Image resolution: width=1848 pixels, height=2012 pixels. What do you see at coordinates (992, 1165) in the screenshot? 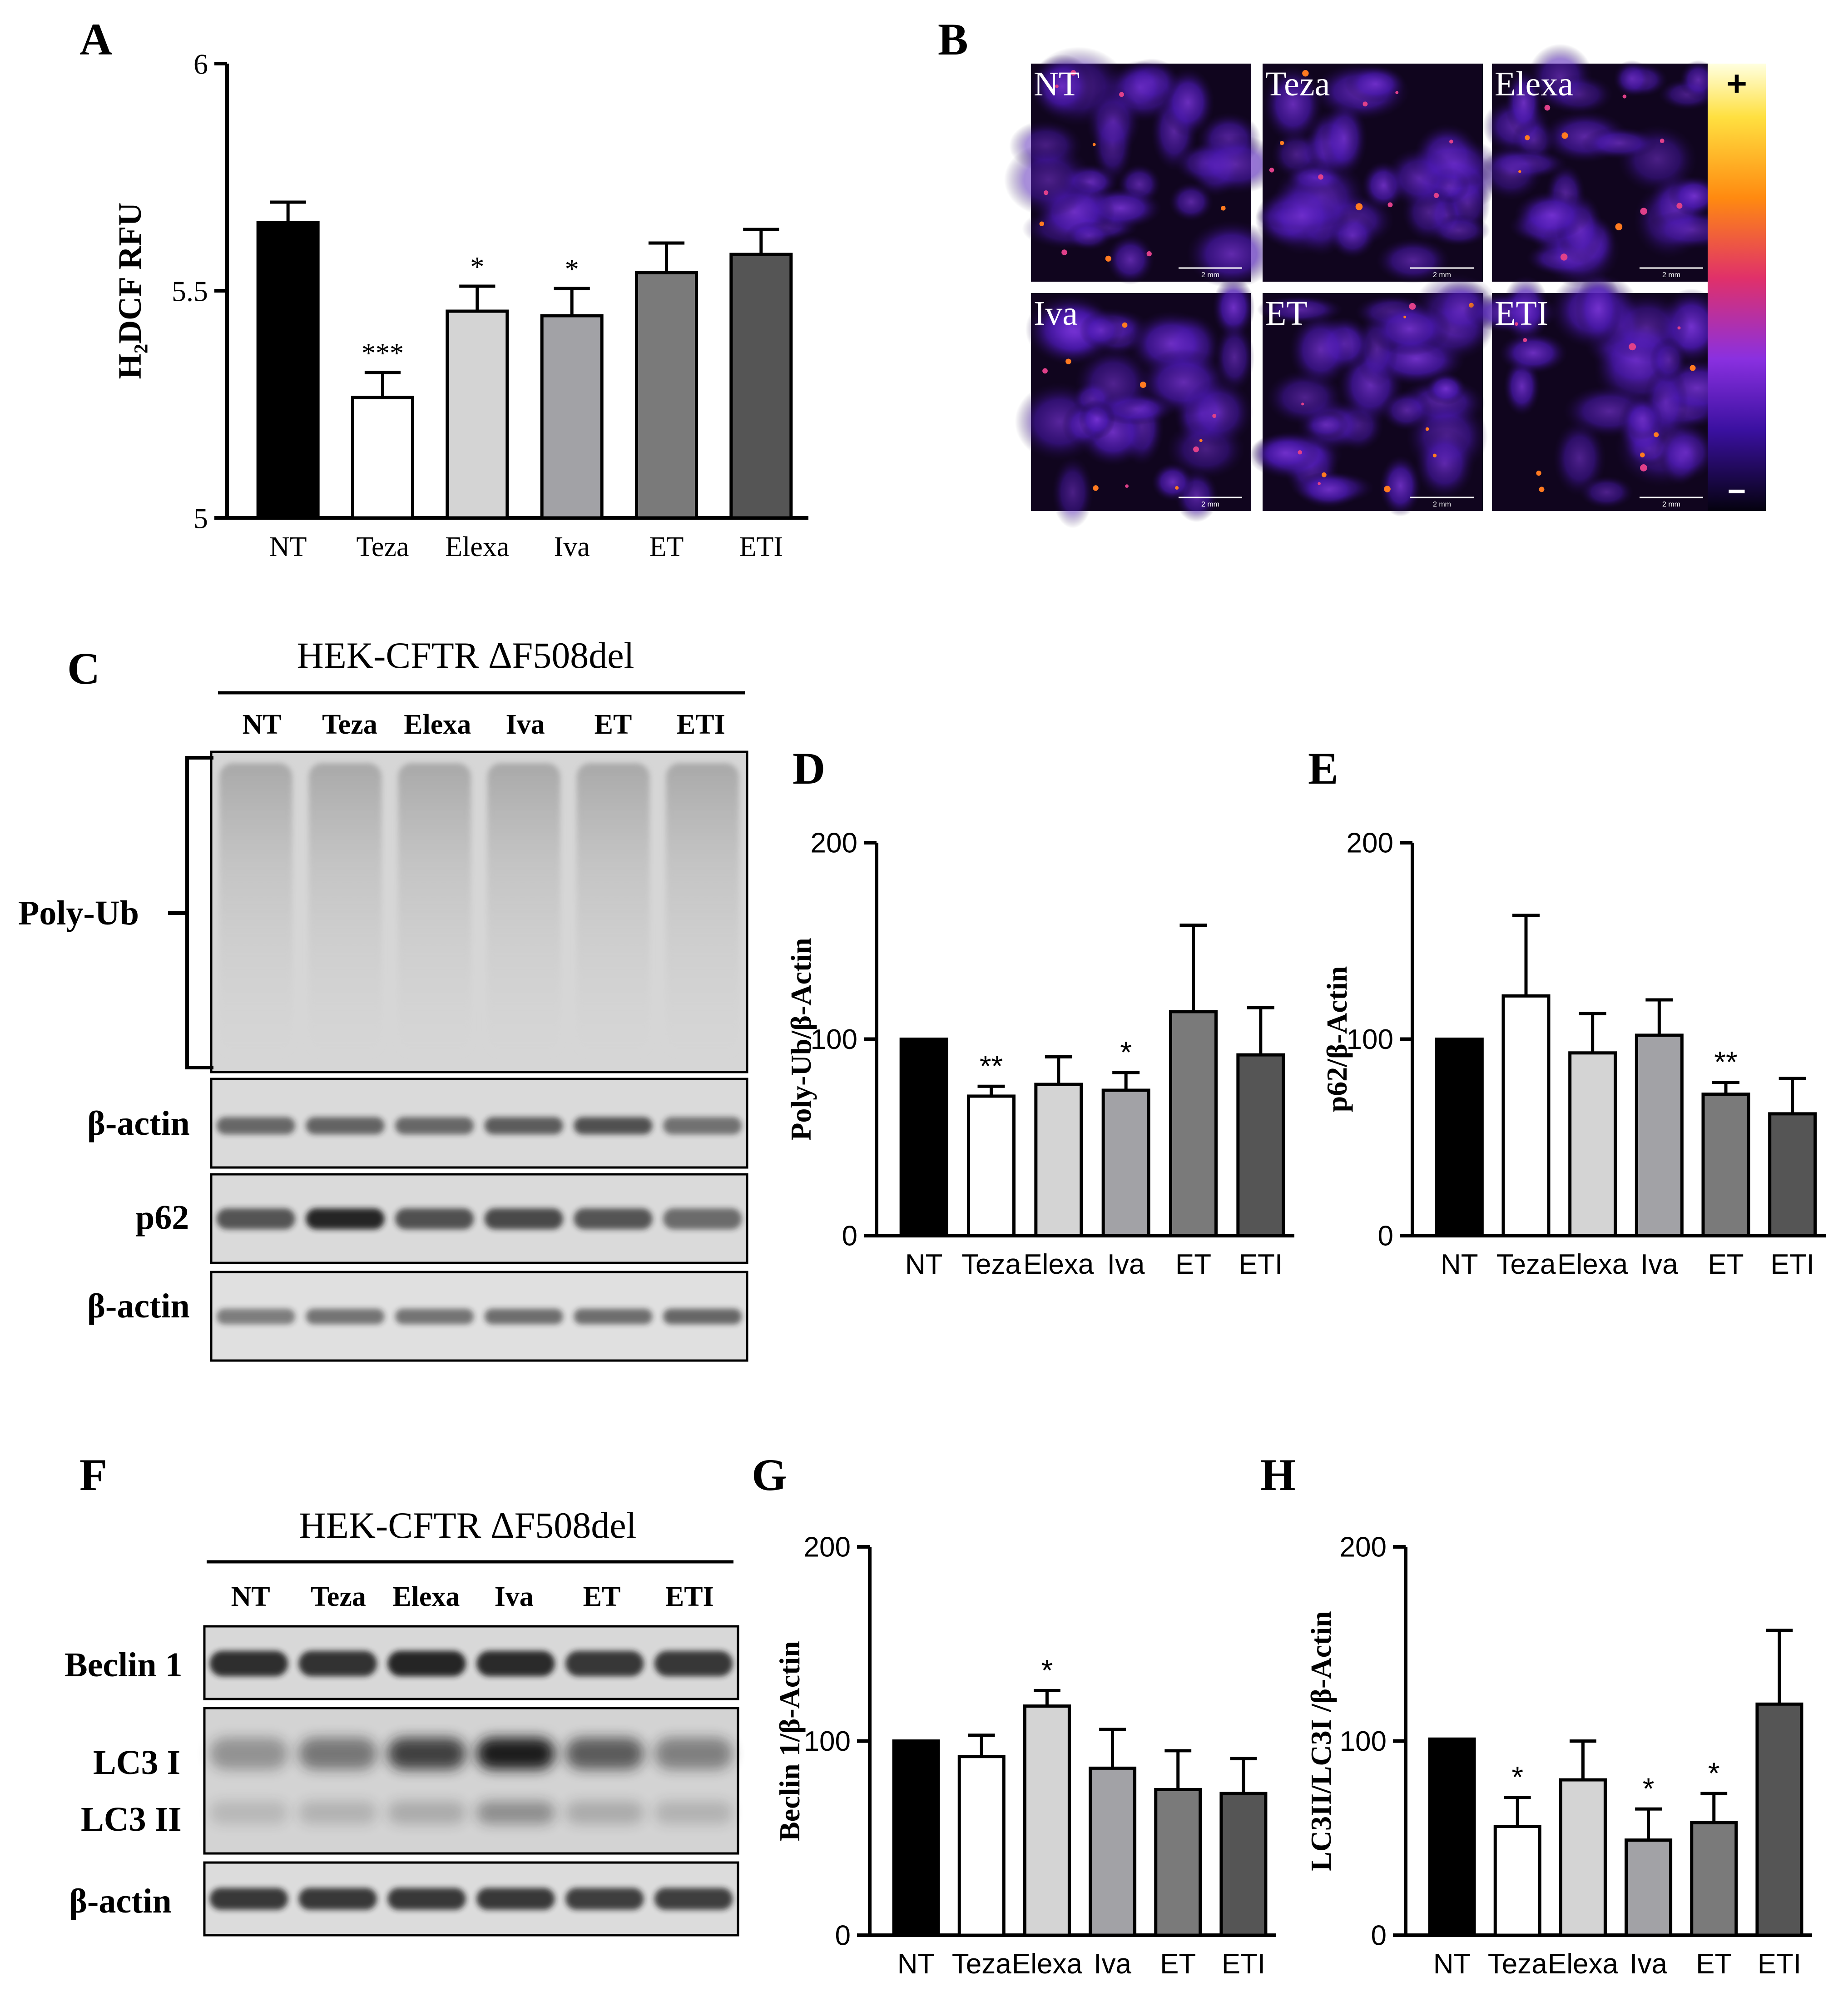
I see `bar-teza` at bounding box center [992, 1165].